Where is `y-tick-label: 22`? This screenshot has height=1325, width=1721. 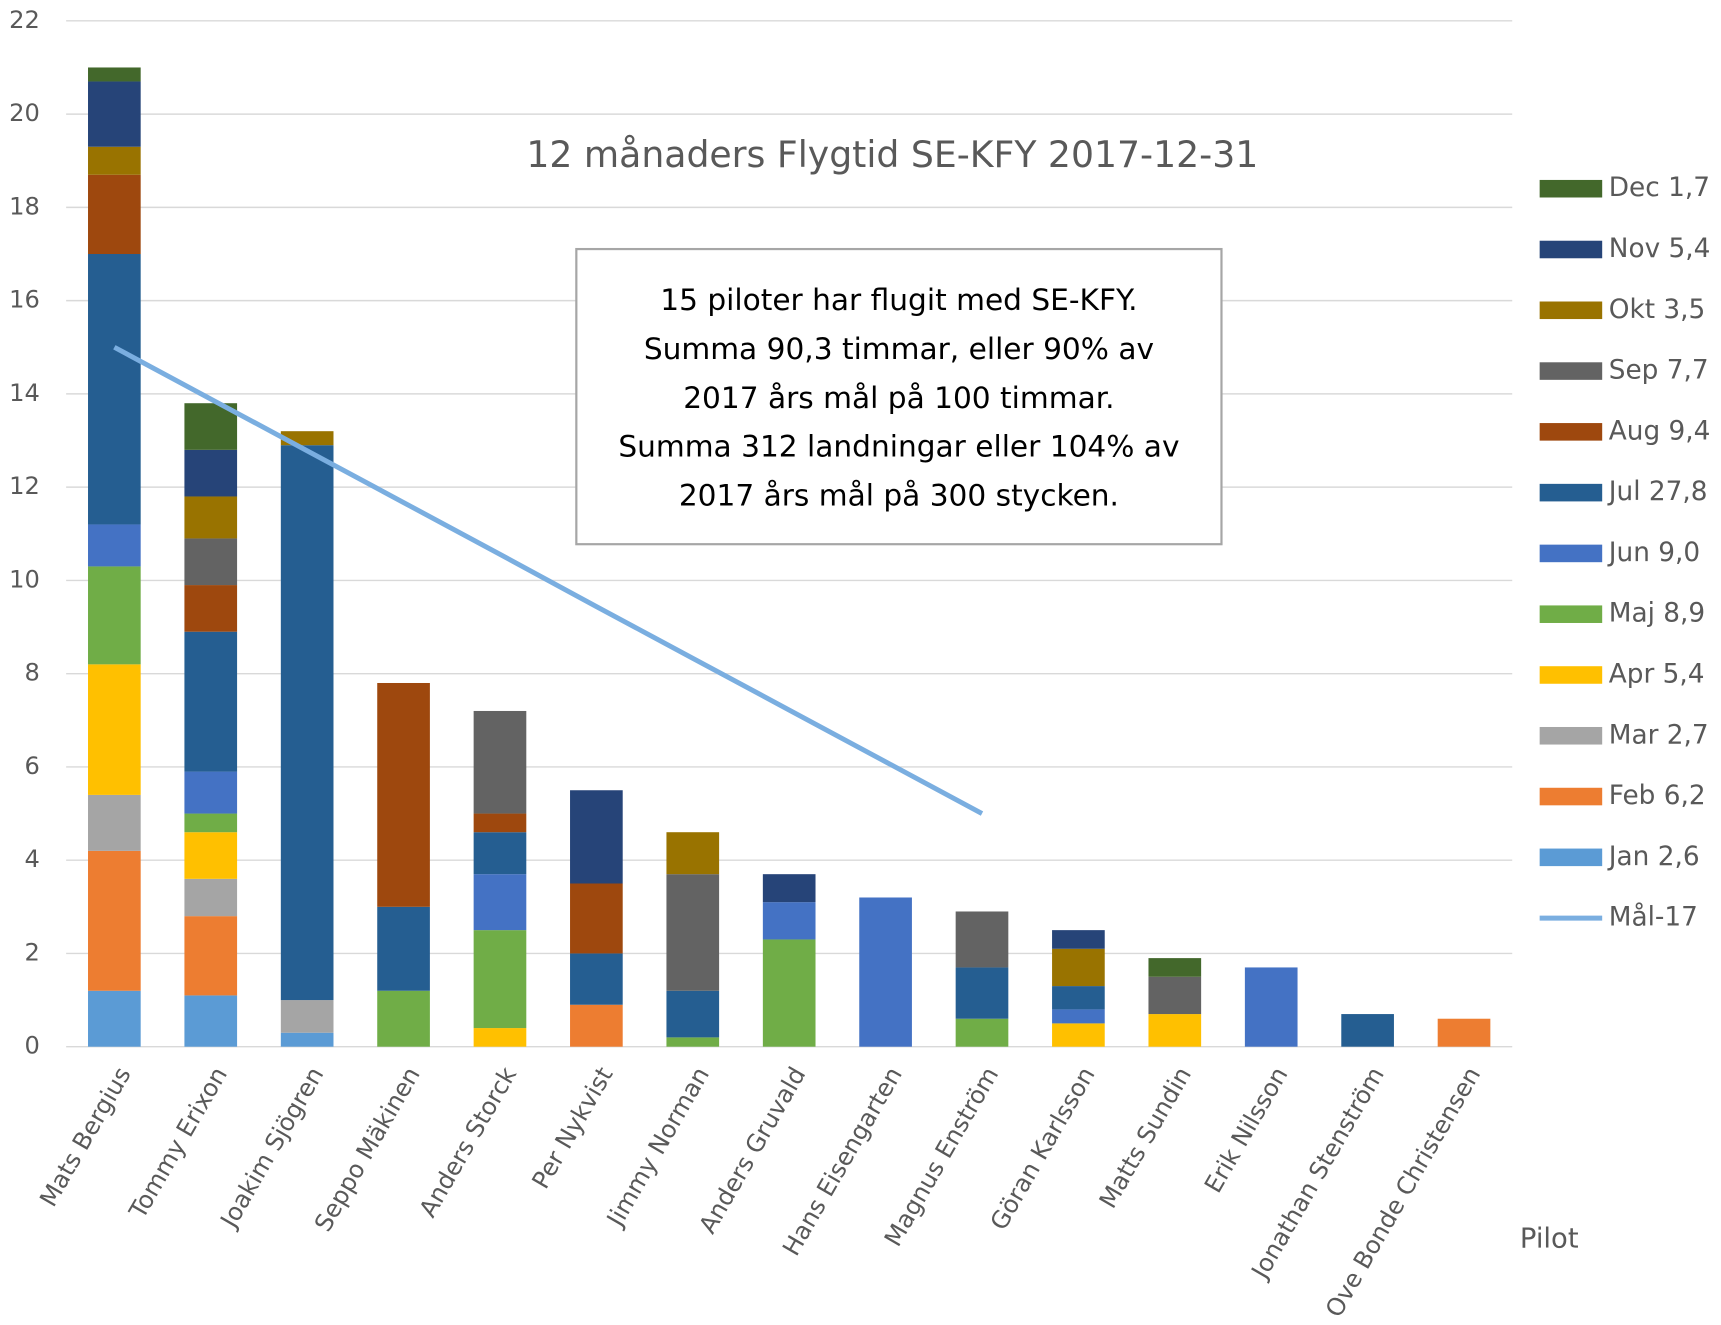
y-tick-label: 22 is located at coordinates (24, 20).